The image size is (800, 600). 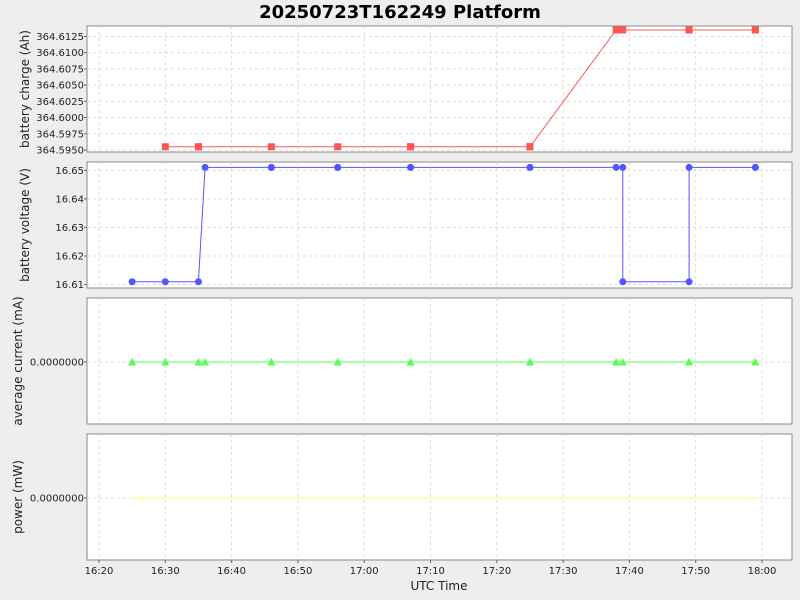 What do you see at coordinates (69, 285) in the screenshot?
I see `y-tick-label: 16.61` at bounding box center [69, 285].